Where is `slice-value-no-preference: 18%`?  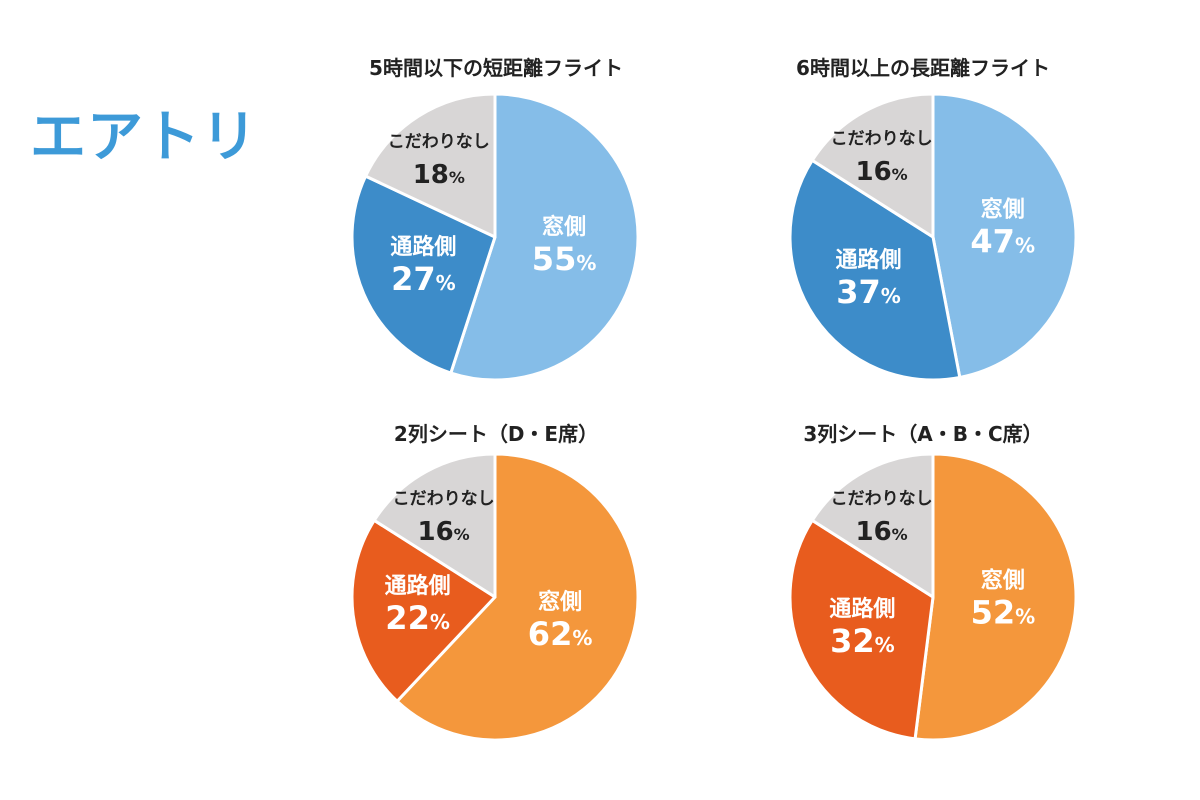
slice-value-no-preference: 18% is located at coordinates (439, 175).